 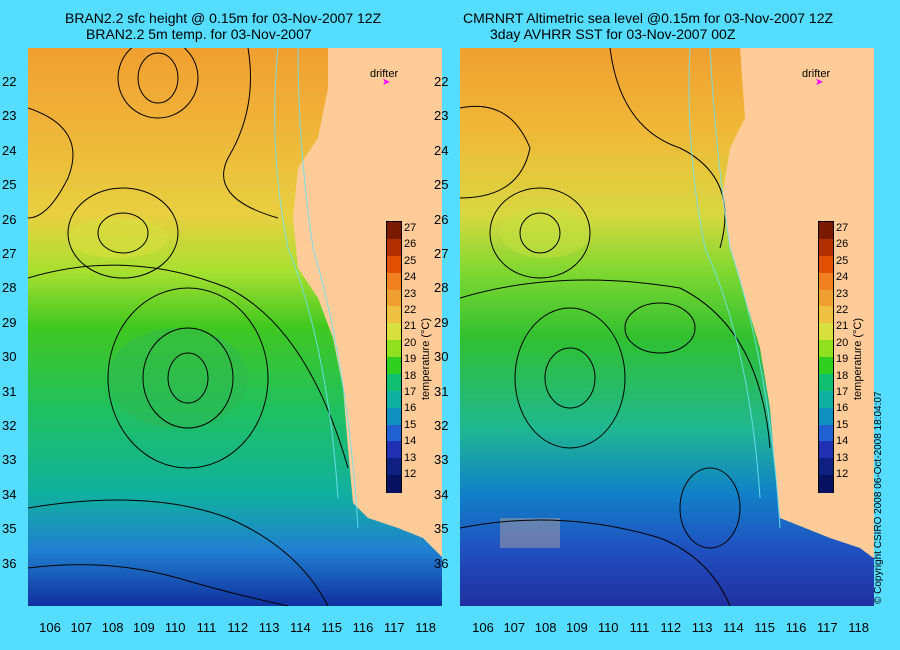 What do you see at coordinates (410, 342) in the screenshot?
I see `colorbar-tick-label: 20` at bounding box center [410, 342].